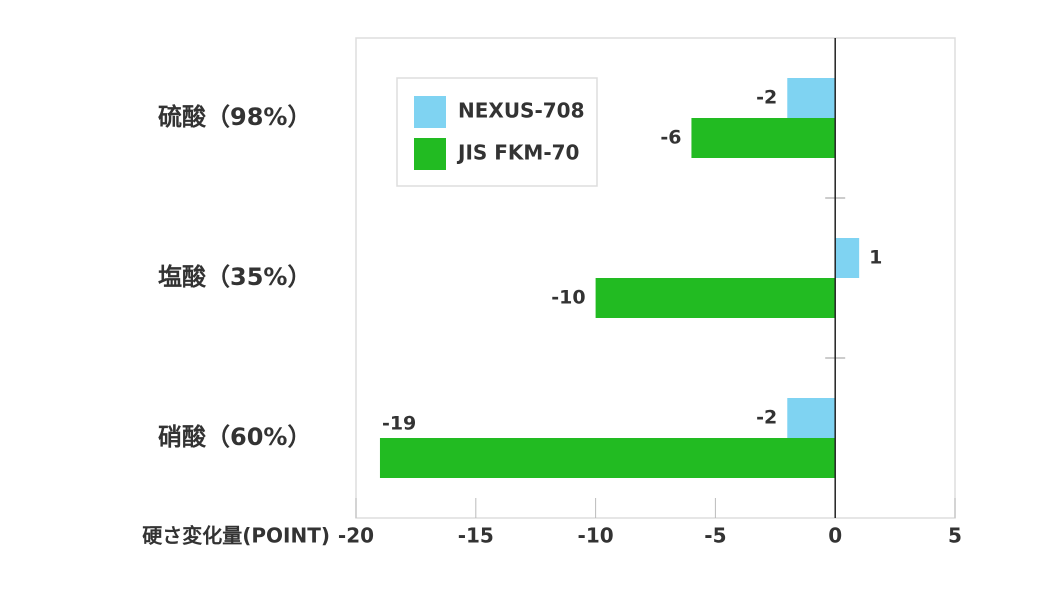 This screenshot has width=1060, height=604. I want to click on x-axis-label: 硬さ変化量(POINT), so click(236, 536).